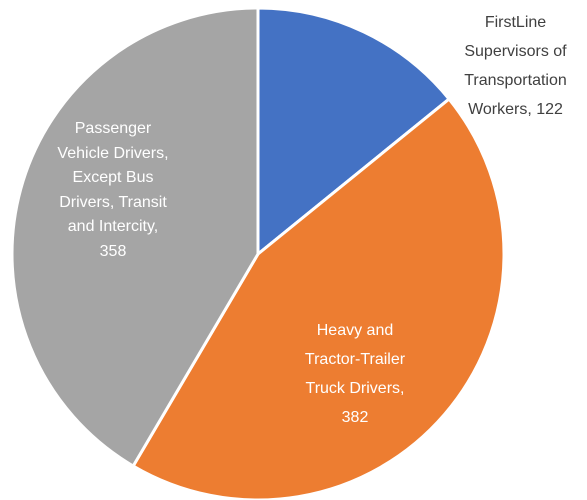 The image size is (587, 500). Describe the element at coordinates (113, 251) in the screenshot. I see `value-label: 358` at that location.